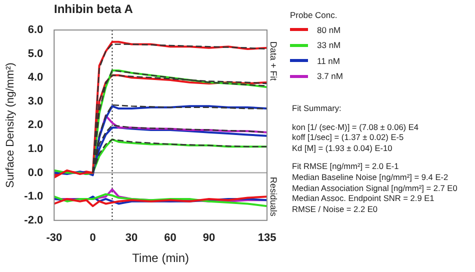  I want to click on text: Kd [M] = (1.93 ± 0.04) E-10, so click(343, 148).